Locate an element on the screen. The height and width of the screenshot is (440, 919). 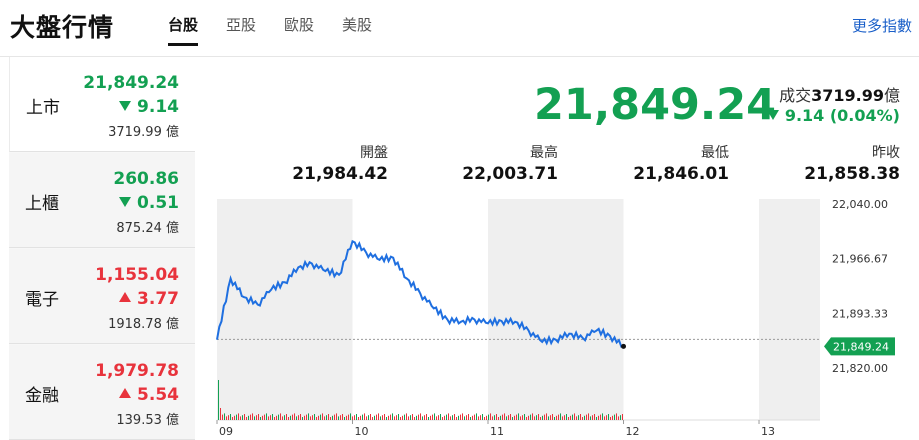
index-price: 1,155.04 is located at coordinates (137, 275).